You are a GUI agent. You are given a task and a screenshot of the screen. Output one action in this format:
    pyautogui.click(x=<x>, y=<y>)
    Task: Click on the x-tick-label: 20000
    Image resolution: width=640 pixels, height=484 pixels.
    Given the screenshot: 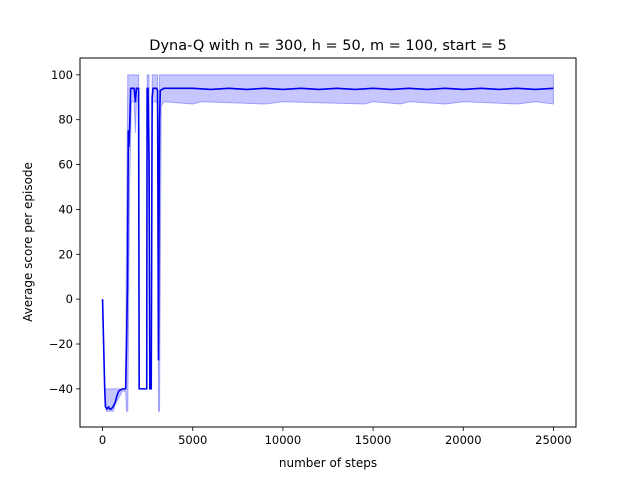 What is the action you would take?
    pyautogui.click(x=463, y=440)
    